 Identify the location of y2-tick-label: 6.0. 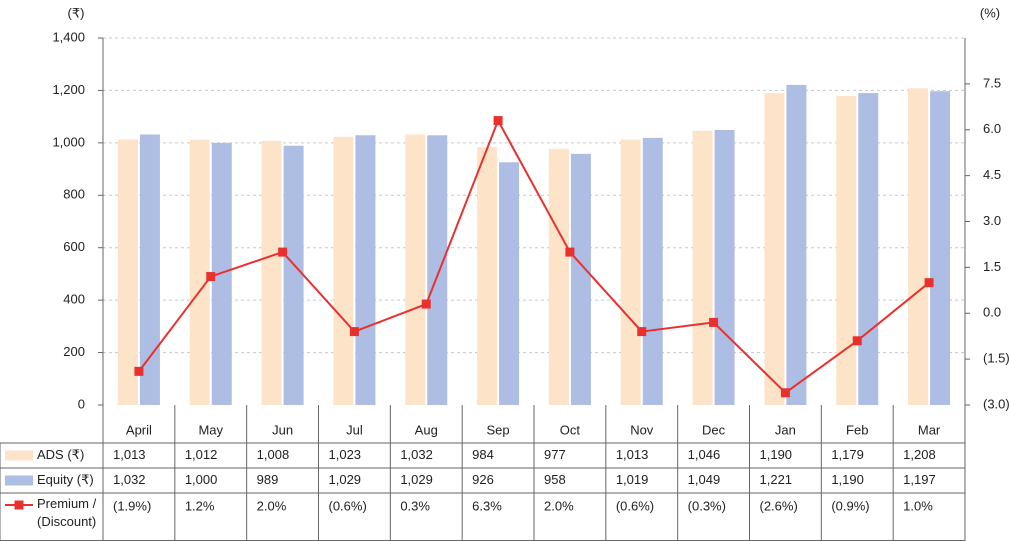
(992, 128).